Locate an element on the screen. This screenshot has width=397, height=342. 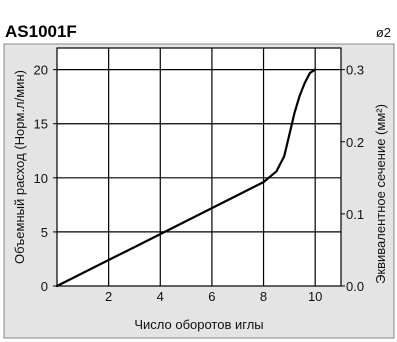
y-axis-label-right: Эквивалентное сечение (мм²) is located at coordinates (380, 194).